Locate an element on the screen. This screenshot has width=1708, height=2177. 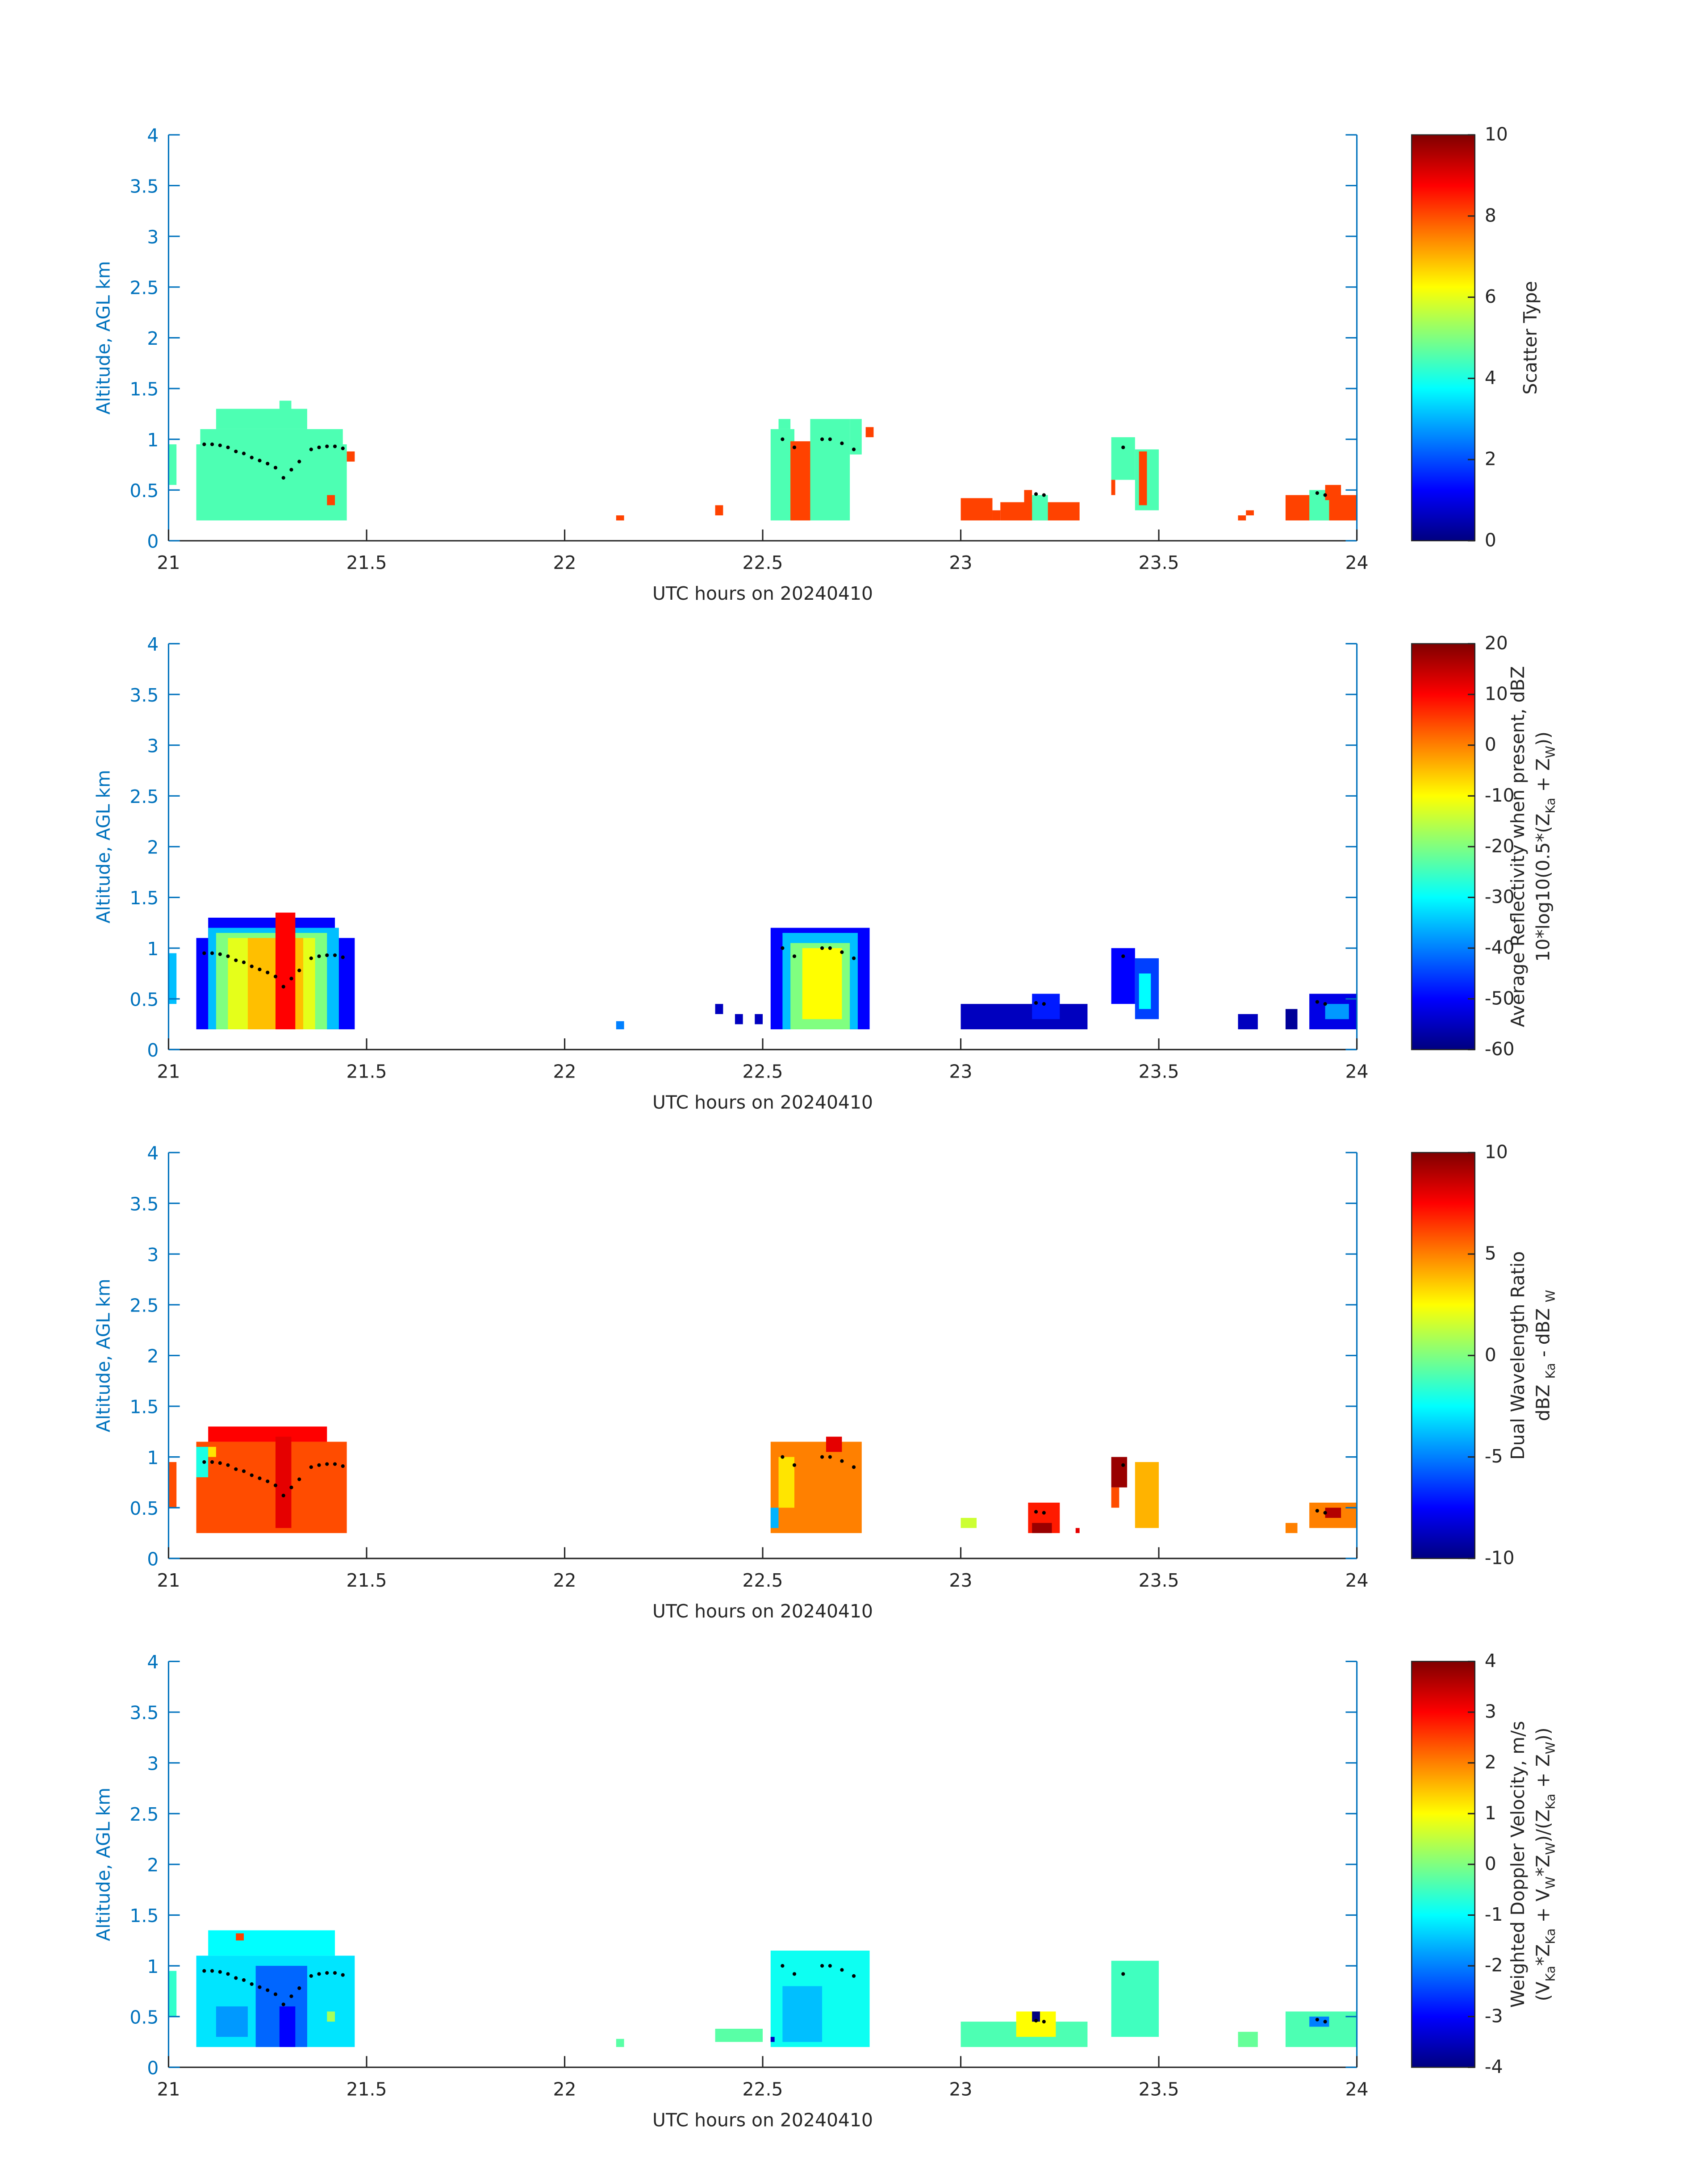
colorbar-tick-label: 8 is located at coordinates (1490, 215).